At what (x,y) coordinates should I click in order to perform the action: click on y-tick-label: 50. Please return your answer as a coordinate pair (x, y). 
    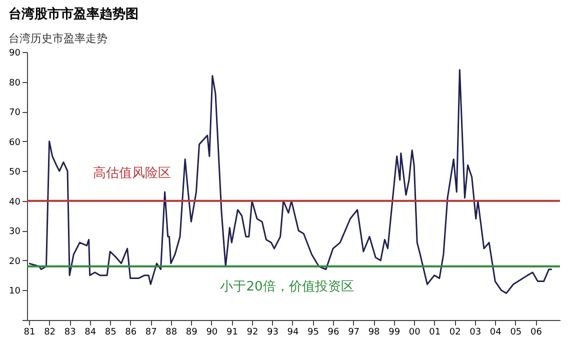
    Looking at the image, I should click on (15, 173).